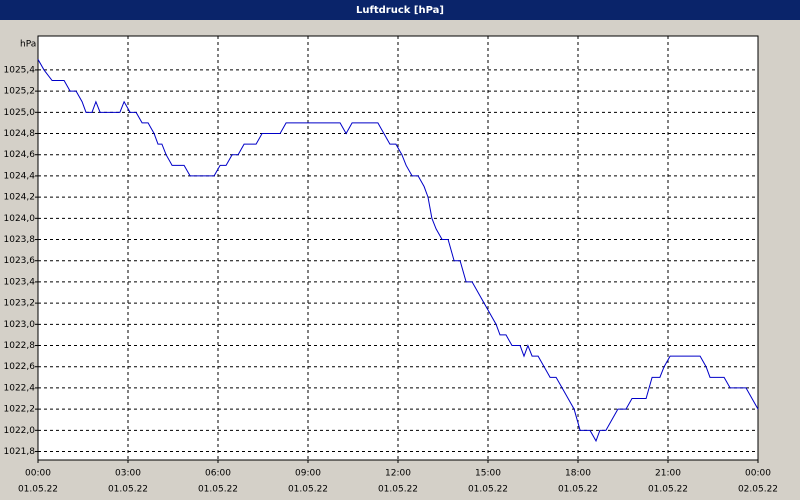  What do you see at coordinates (218, 474) in the screenshot?
I see `x-tick-label: 06:00` at bounding box center [218, 474].